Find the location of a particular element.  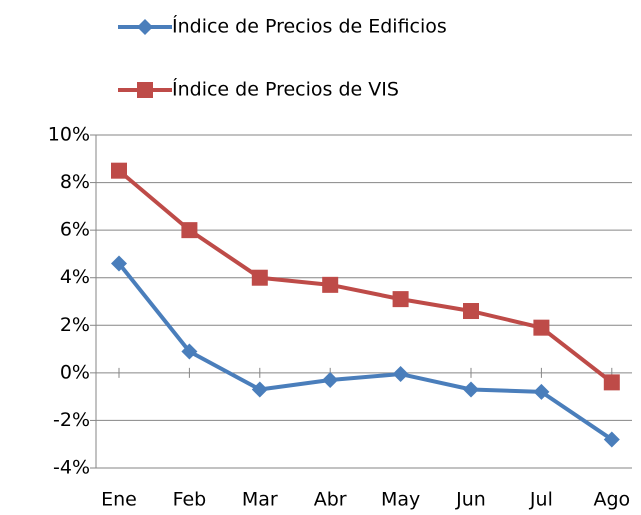

legend-label: Índice de Precios de VIS is located at coordinates (285, 89).